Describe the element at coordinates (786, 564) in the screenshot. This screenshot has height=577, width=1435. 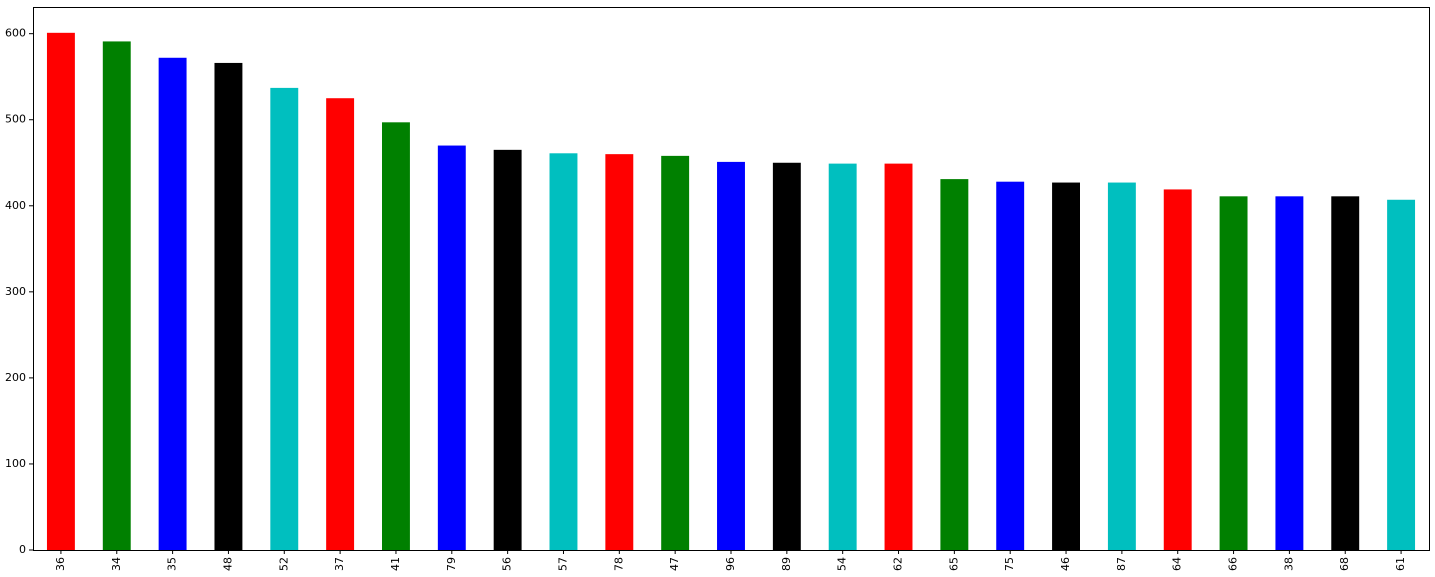
I see `x-tick-label: 89` at that location.